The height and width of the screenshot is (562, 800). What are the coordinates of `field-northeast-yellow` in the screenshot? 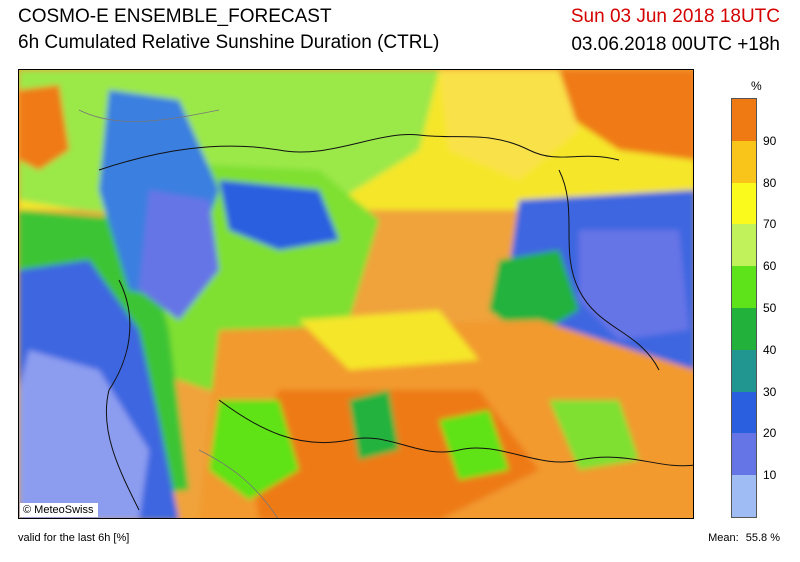 It's located at (509, 125).